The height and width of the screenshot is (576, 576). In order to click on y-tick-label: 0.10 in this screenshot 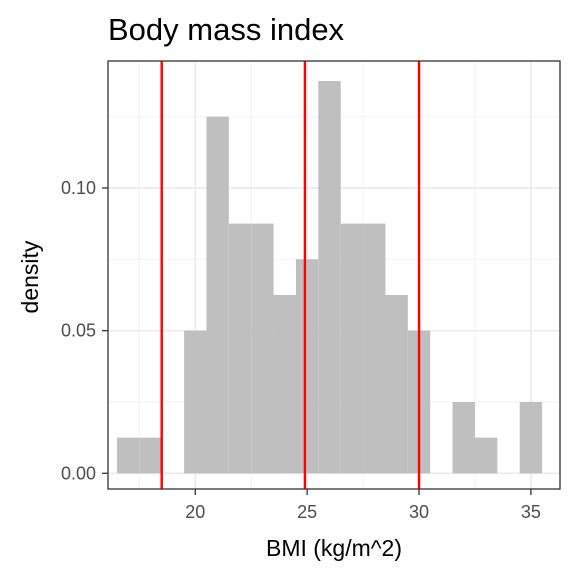, I will do `click(78, 188)`.